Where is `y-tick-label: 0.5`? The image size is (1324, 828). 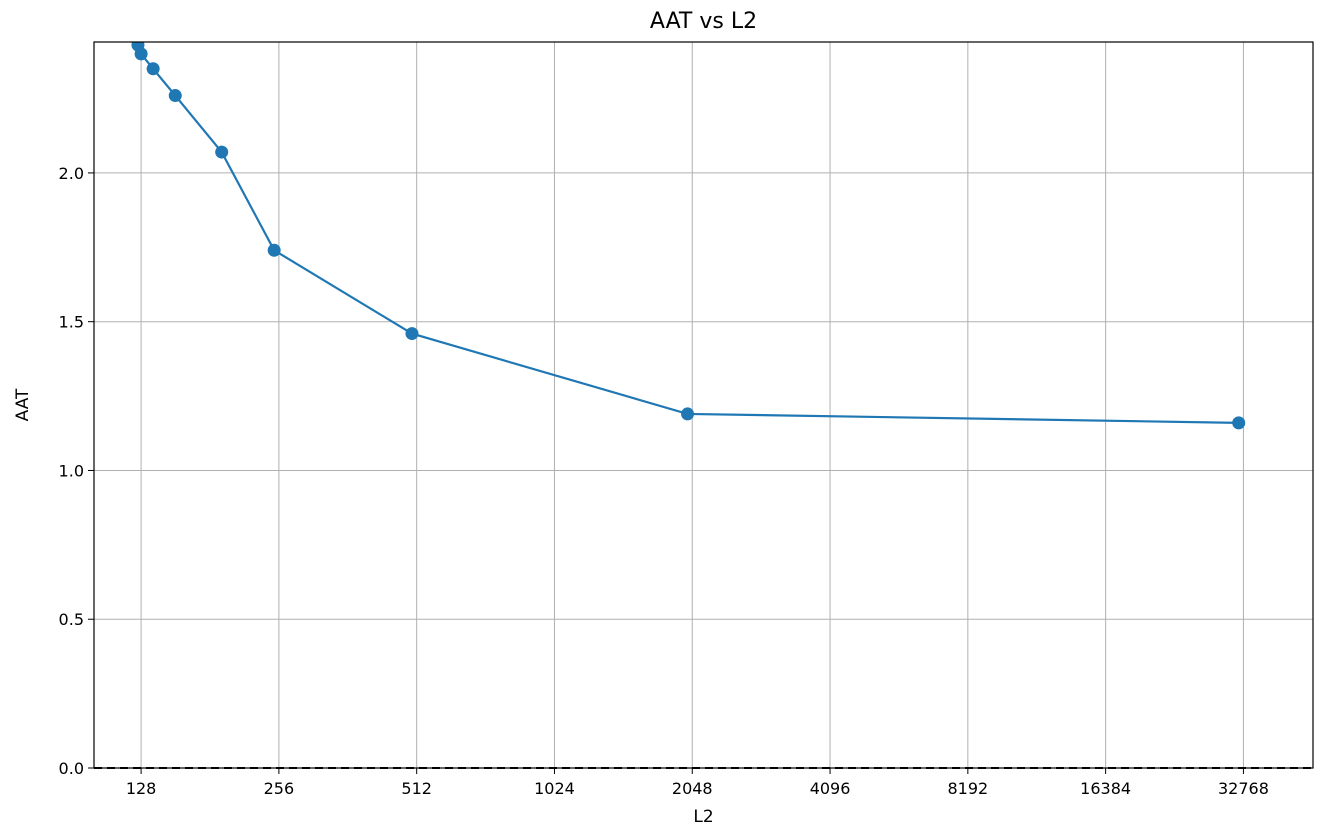
y-tick-label: 0.5 is located at coordinates (71, 619).